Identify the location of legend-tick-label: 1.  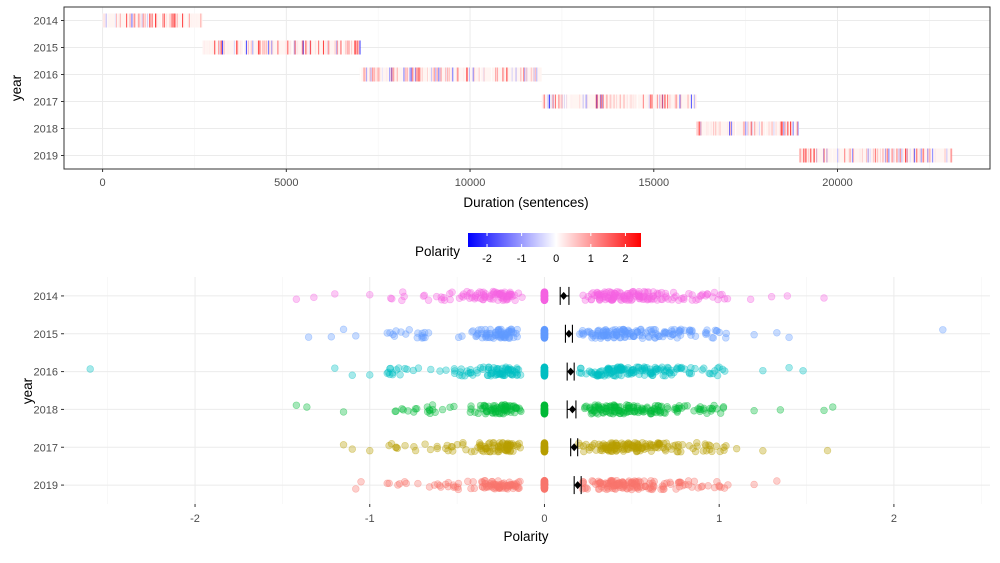
(591, 259).